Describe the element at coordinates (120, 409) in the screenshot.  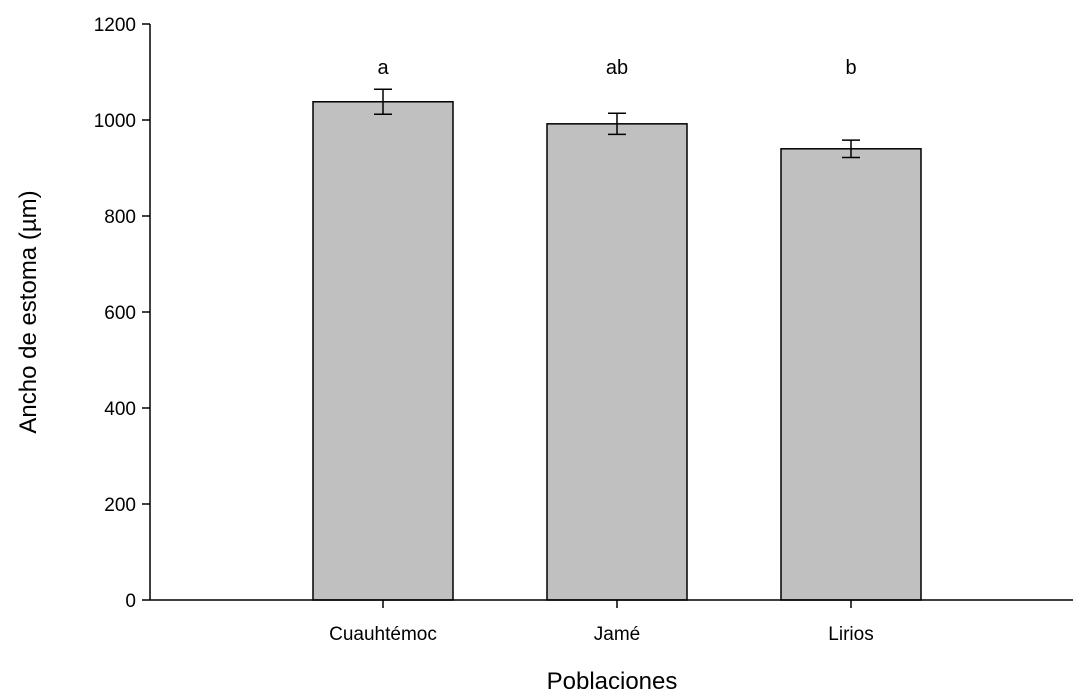
I see `y-tick-label: 400` at that location.